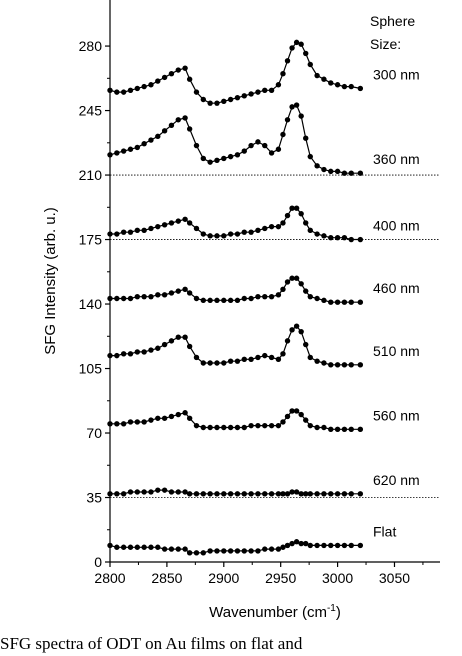  I want to click on x-tick-label-2900: 2900, so click(223, 578).